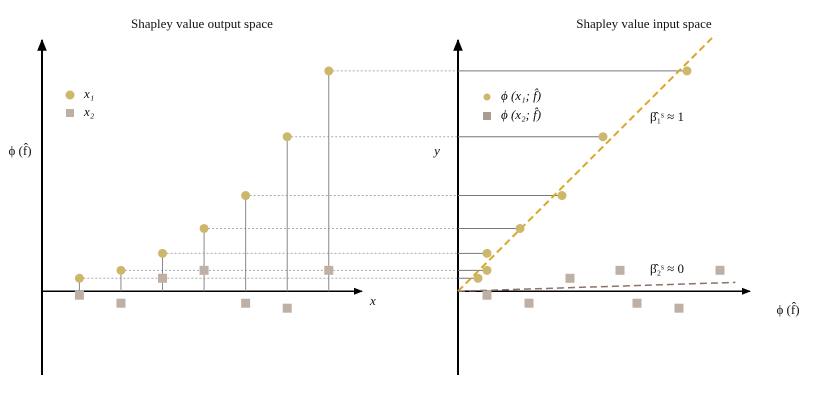 This screenshot has height=417, width=833. Describe the element at coordinates (19, 150) in the screenshot. I see `y-axis-label: ϕ (f̂)` at that location.